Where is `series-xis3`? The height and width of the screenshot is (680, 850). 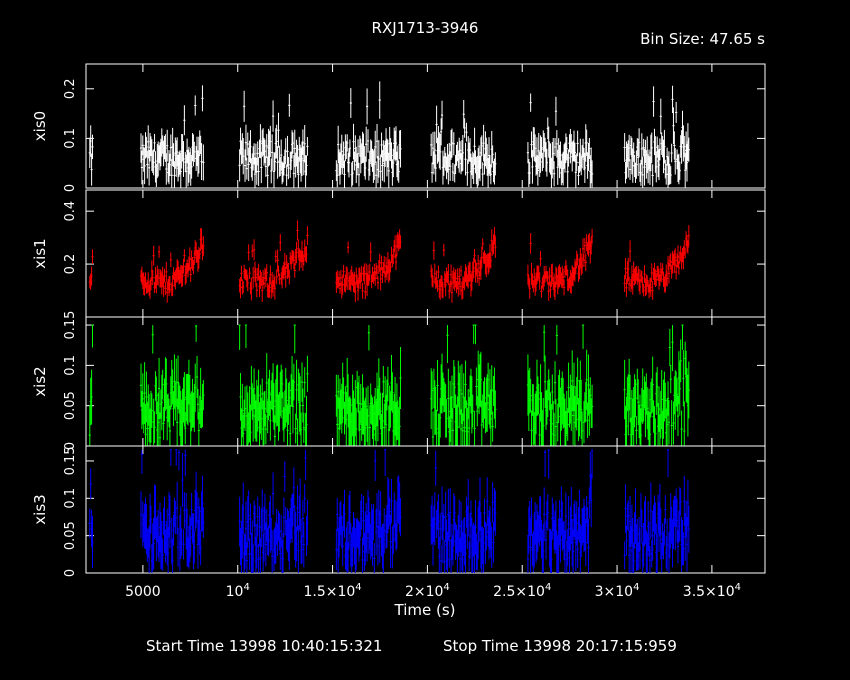
series-xis3 is located at coordinates (389, 511).